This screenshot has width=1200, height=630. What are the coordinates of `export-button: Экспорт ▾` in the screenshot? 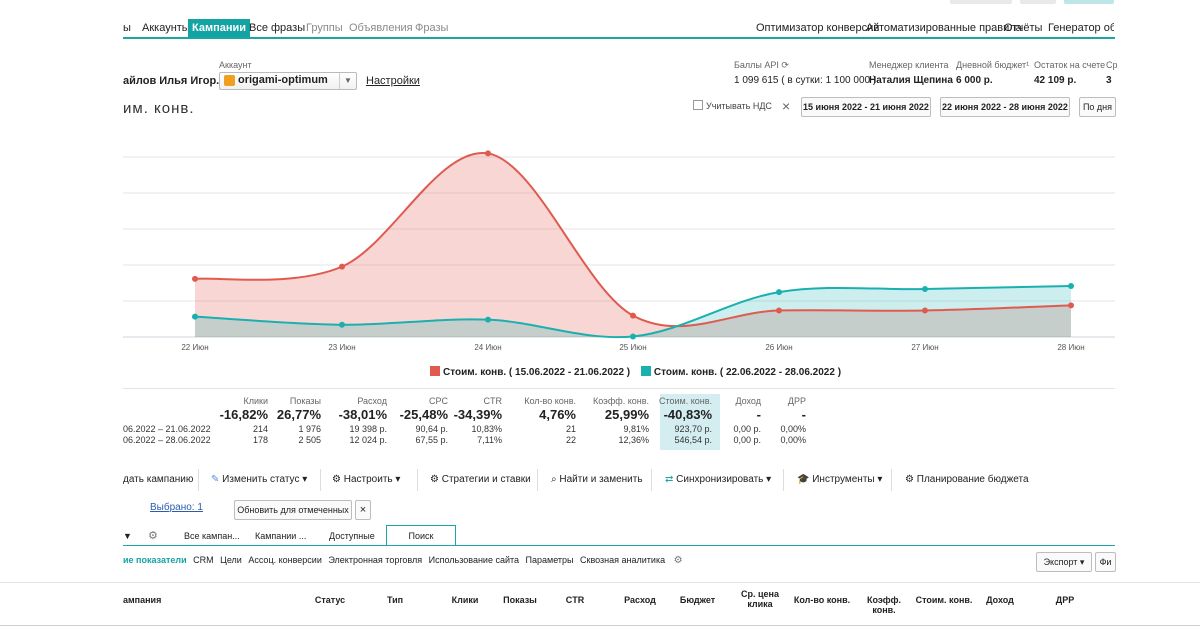 It's located at (1064, 562).